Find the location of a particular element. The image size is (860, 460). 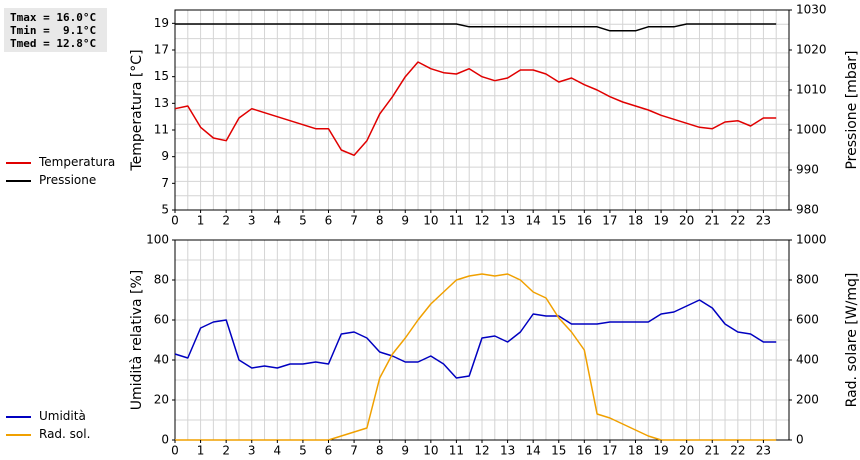

y-tick-label: 15 is located at coordinates (161, 76).